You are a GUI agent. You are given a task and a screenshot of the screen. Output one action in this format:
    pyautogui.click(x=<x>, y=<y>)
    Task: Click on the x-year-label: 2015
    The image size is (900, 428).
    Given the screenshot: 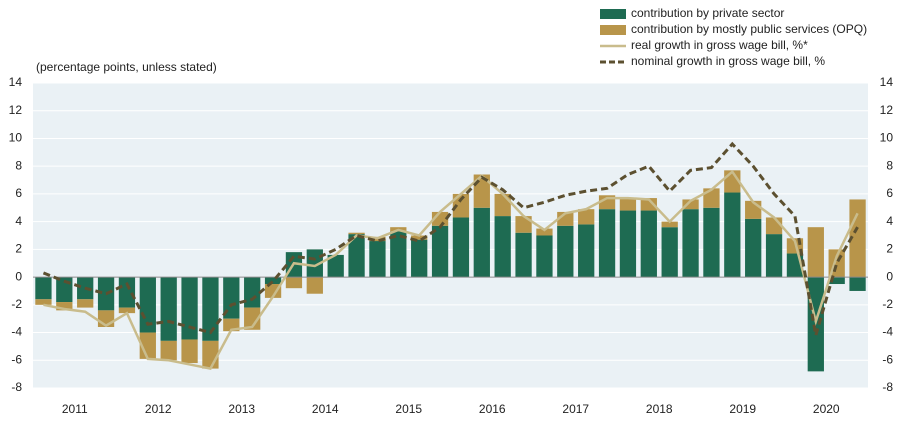 What is the action you would take?
    pyautogui.click(x=408, y=409)
    